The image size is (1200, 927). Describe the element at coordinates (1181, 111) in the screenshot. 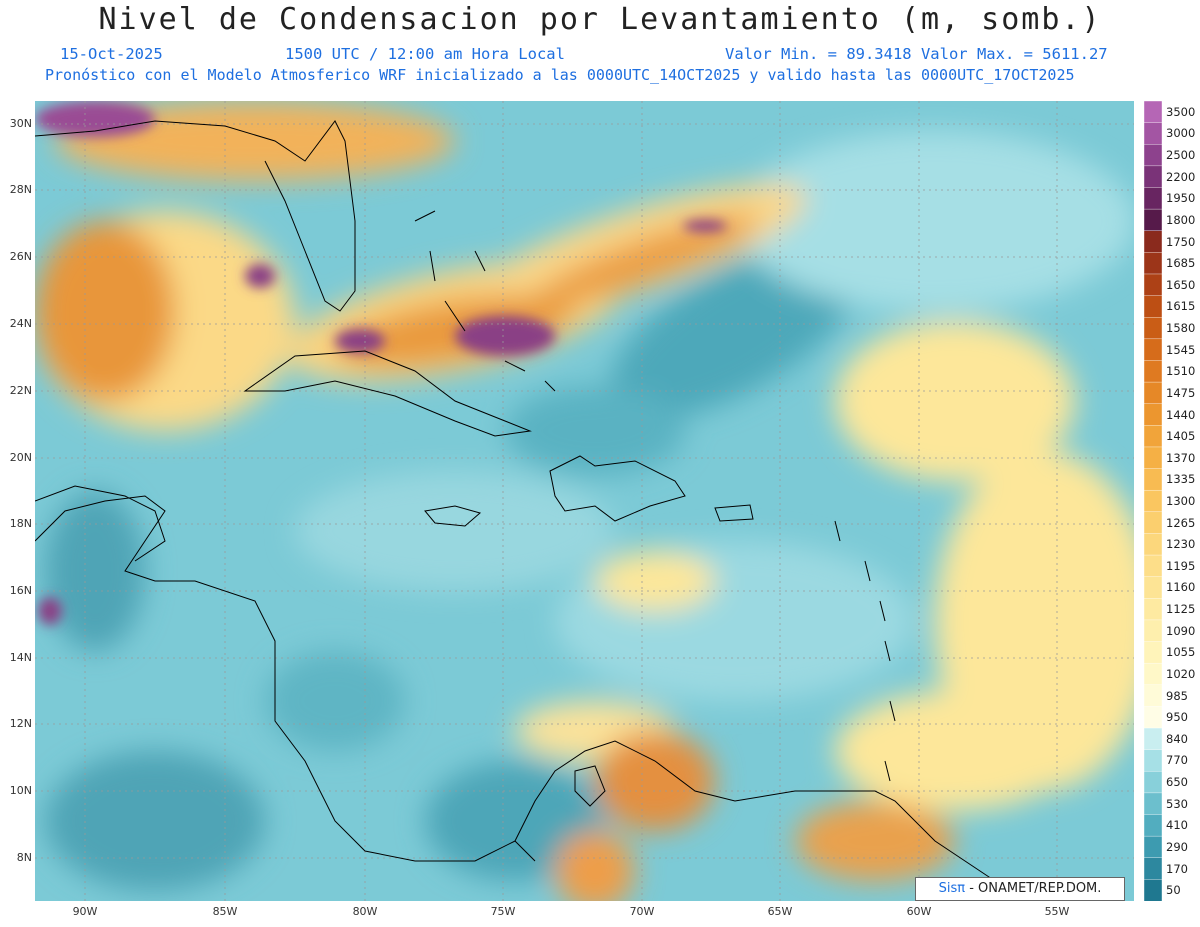

I see `colorbar-label: 3500` at that location.